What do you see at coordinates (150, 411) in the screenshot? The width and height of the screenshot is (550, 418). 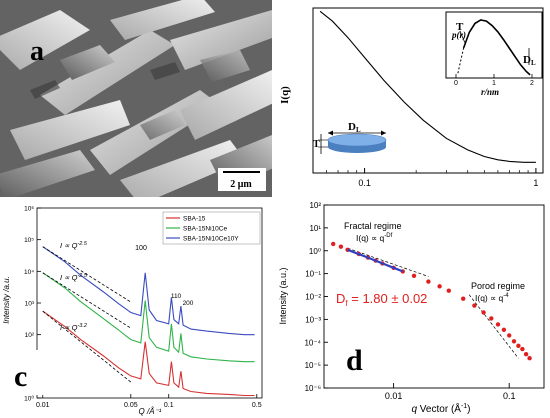 I see `x-axis-label: Q /Å⁻¹` at bounding box center [150, 411].